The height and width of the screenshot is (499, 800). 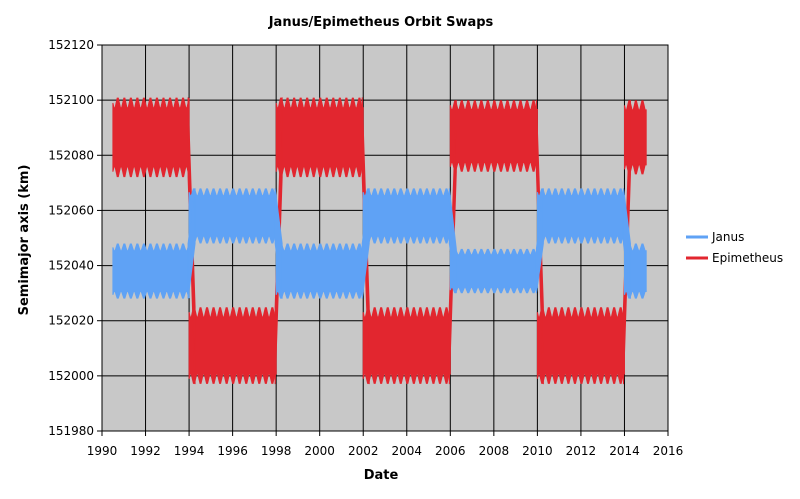 What do you see at coordinates (727, 237) in the screenshot?
I see `legend-label: Janus` at bounding box center [727, 237].